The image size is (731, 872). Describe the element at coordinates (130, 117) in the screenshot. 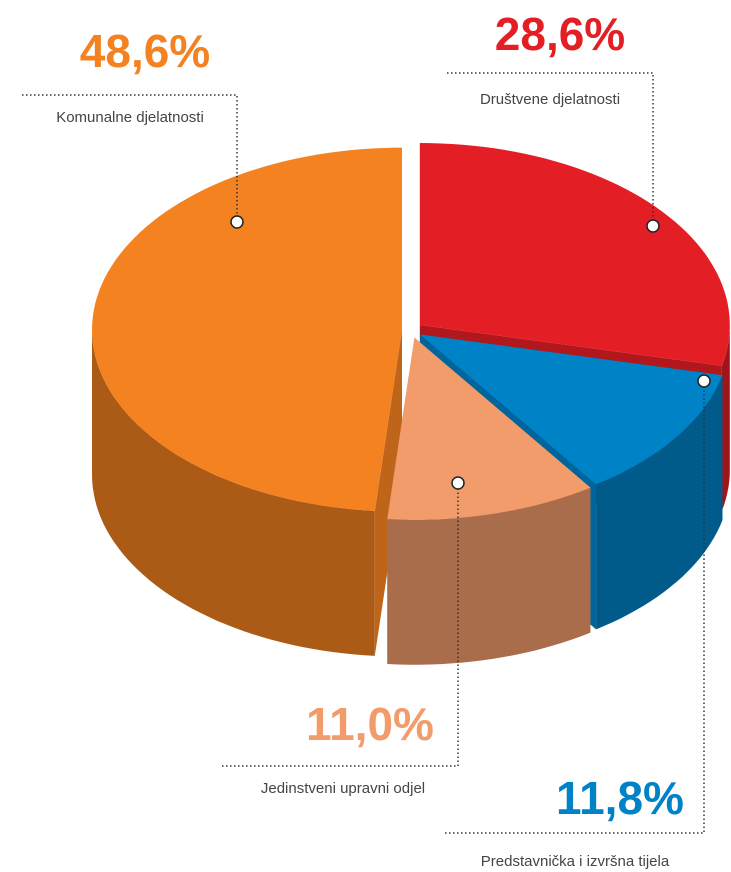

I see `category-label: Komunalne djelatnosti` at that location.